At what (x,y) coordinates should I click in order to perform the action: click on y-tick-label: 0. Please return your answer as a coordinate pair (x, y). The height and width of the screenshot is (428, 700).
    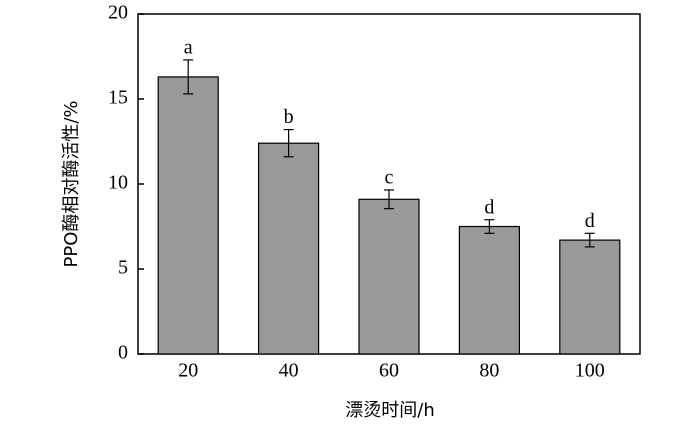
    Looking at the image, I should click on (123, 353).